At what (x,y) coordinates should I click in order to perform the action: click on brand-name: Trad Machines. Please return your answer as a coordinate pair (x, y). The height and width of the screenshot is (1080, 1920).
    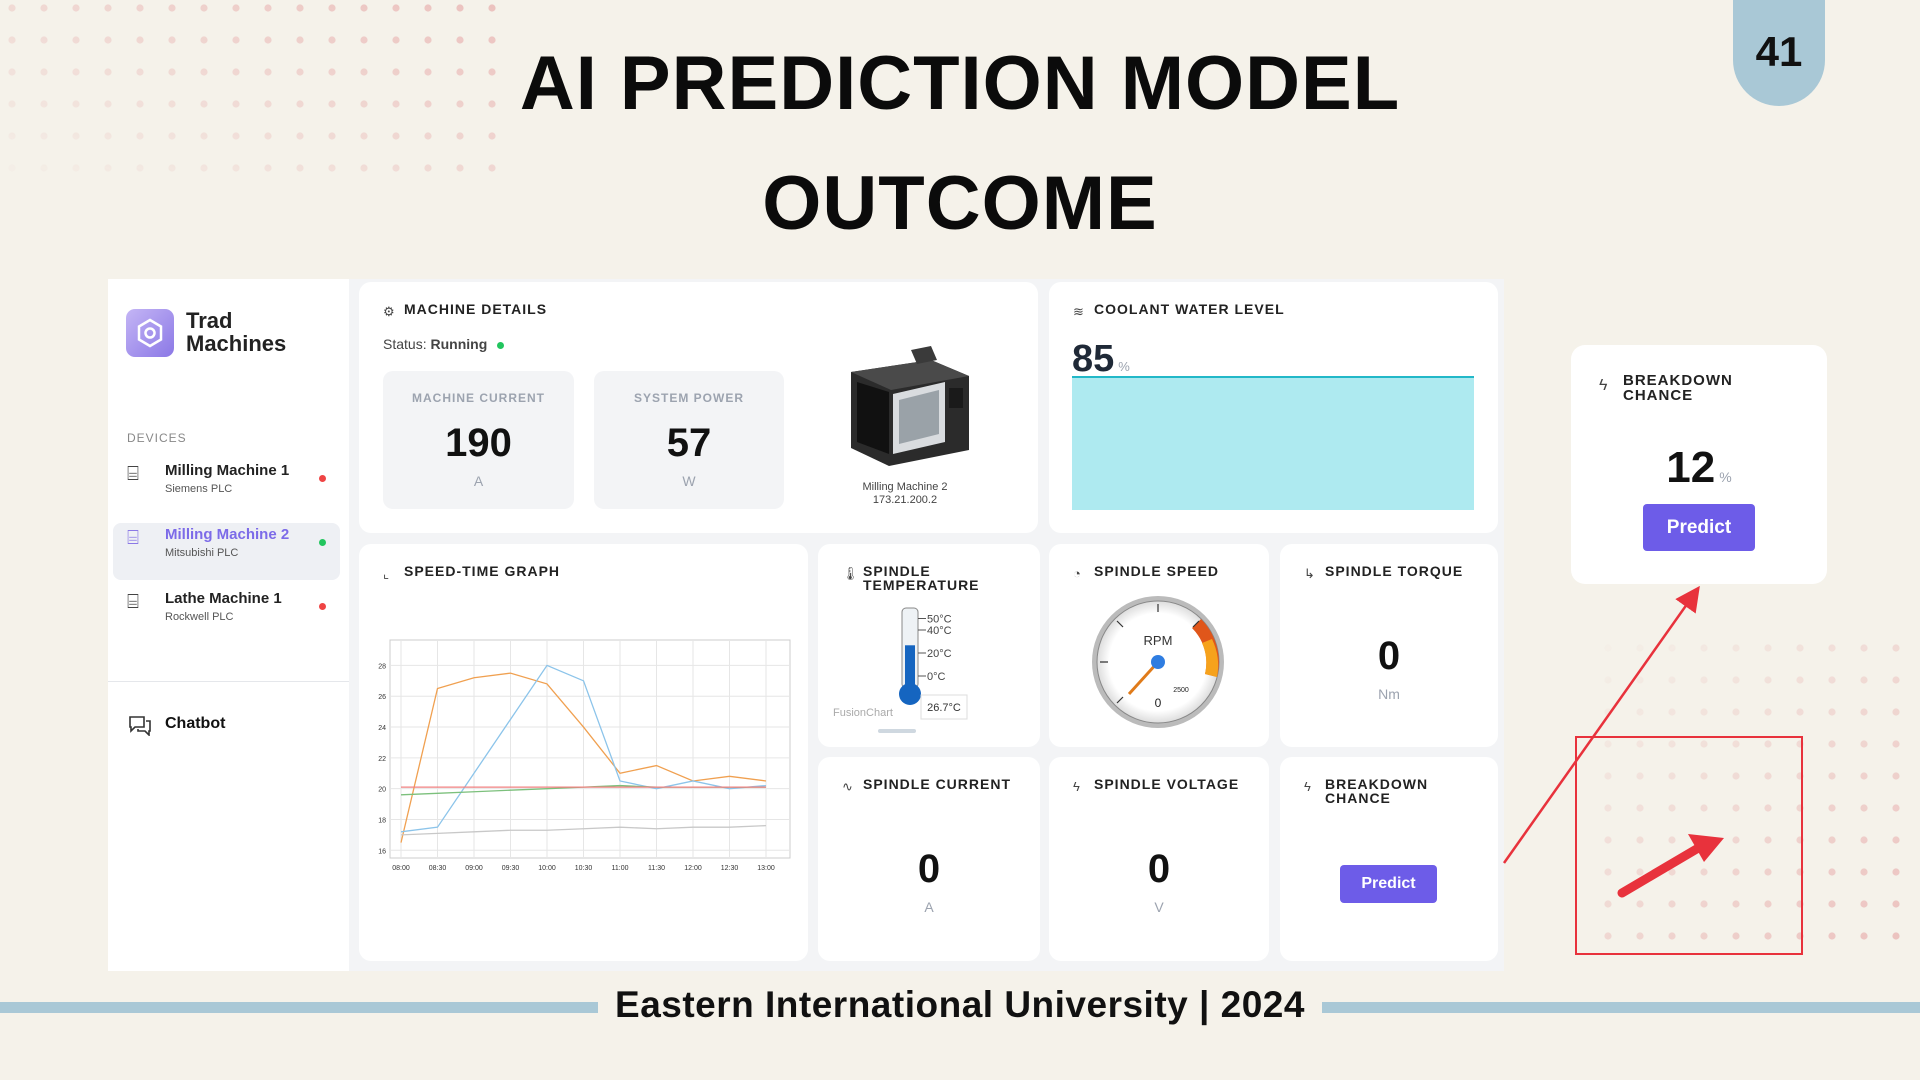
    Looking at the image, I should click on (236, 332).